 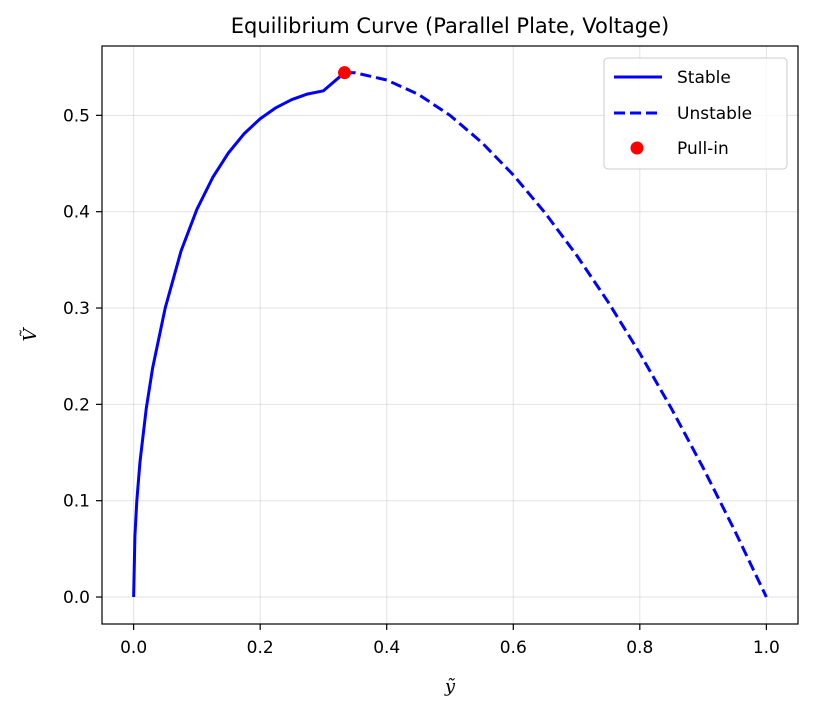 I want to click on legend-box, so click(x=695, y=113).